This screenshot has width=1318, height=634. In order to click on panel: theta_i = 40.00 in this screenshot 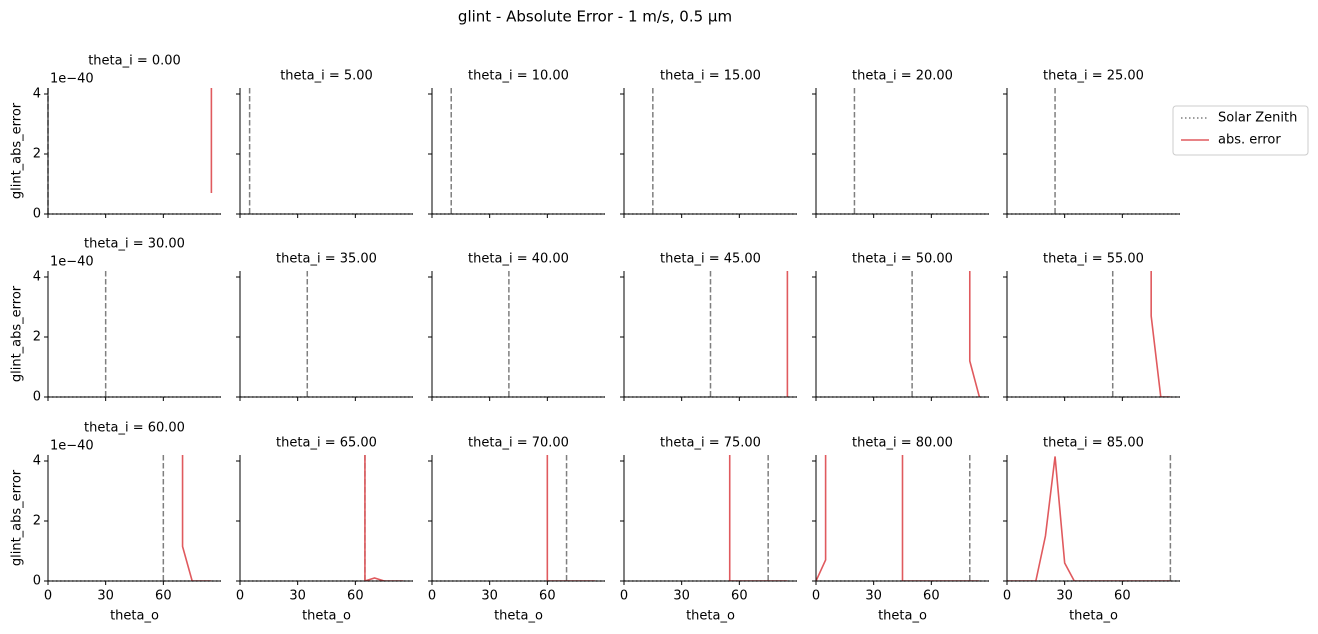, I will do `click(516, 326)`.